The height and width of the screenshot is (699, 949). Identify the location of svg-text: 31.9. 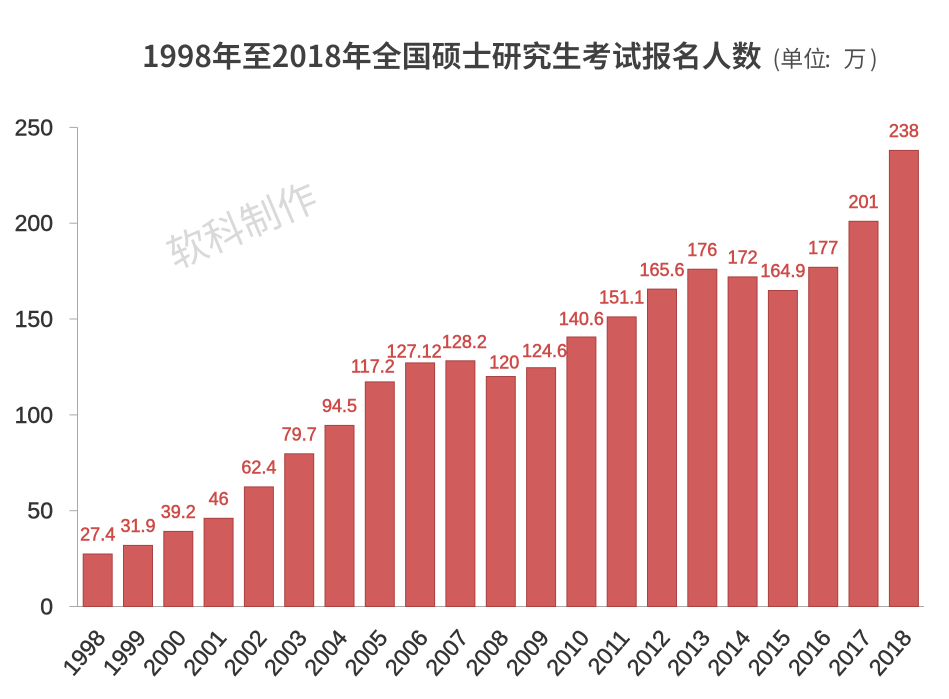
(137, 526).